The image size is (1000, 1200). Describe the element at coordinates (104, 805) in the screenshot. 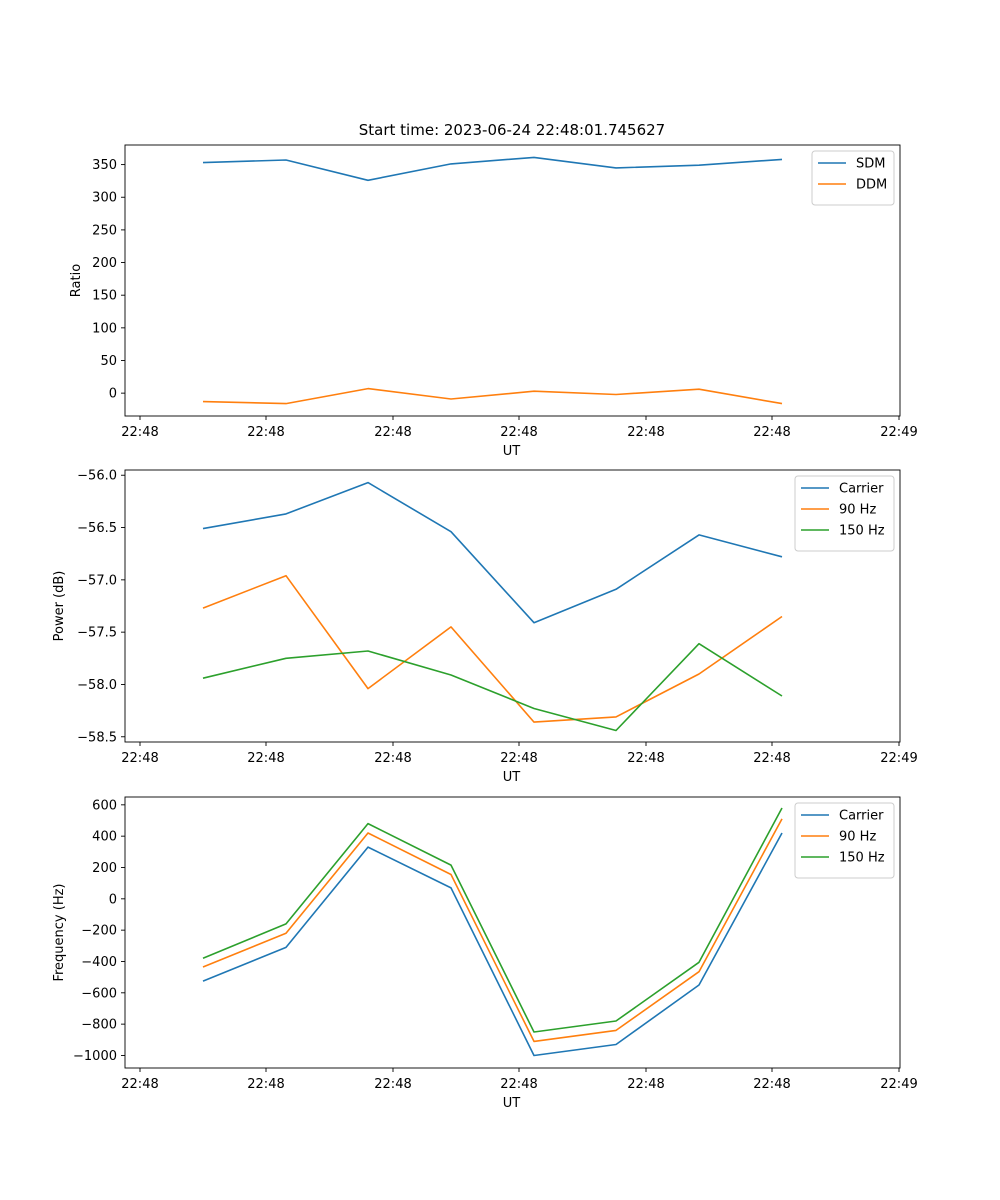

I see `y-tick-label: 600` at that location.